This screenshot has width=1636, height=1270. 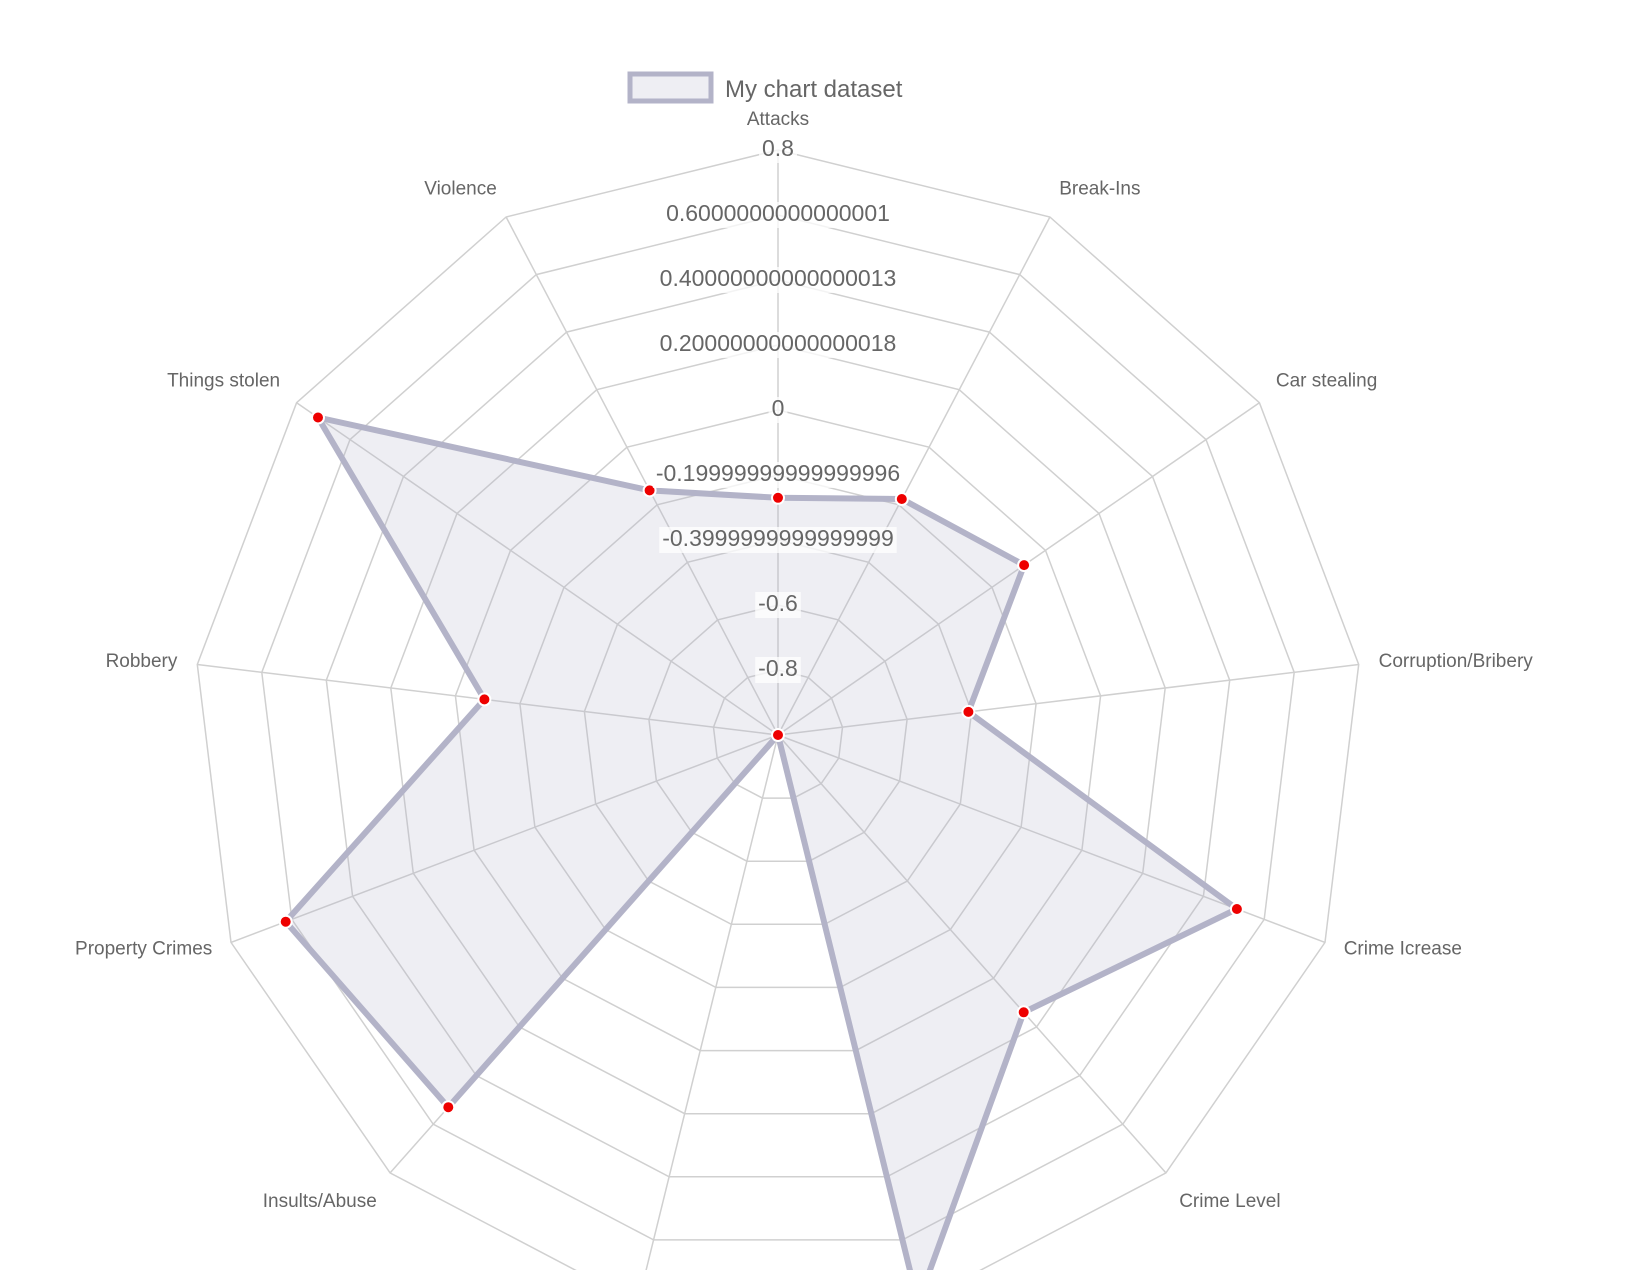 I want to click on legend: My chart dataset, so click(x=765, y=87).